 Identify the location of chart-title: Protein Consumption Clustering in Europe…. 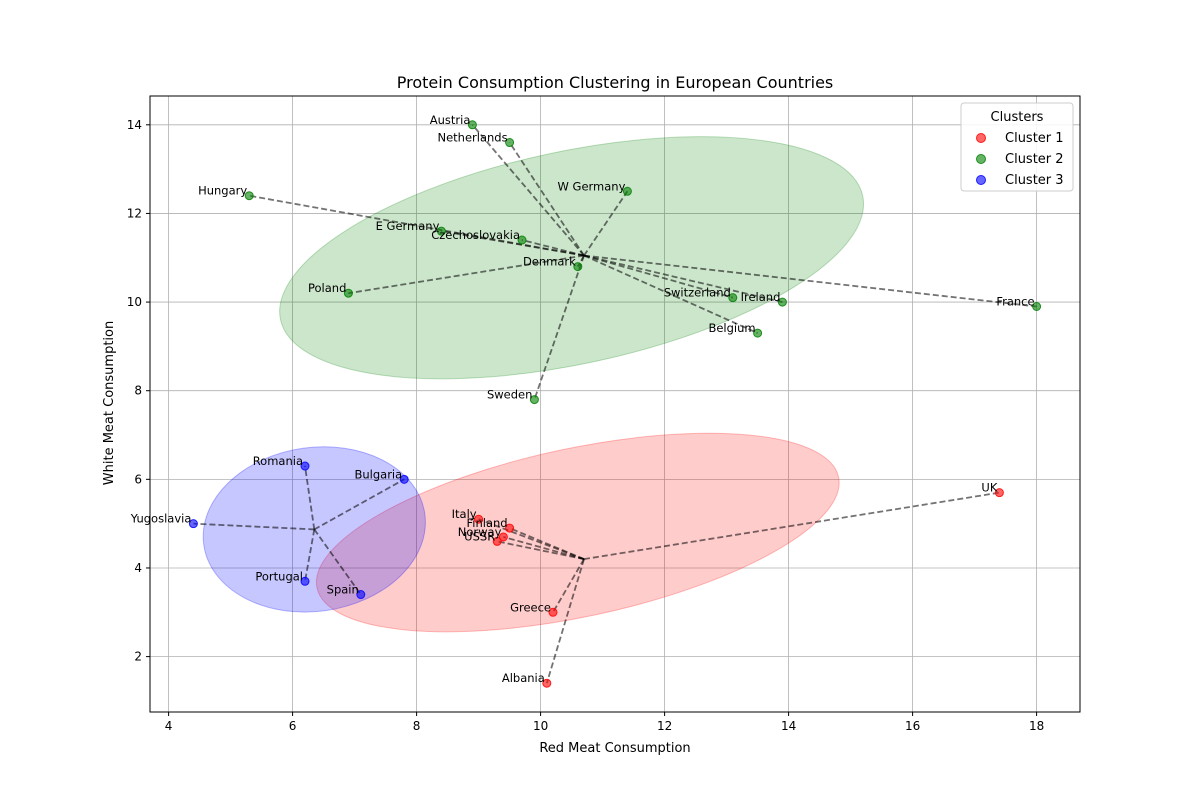
(615, 82).